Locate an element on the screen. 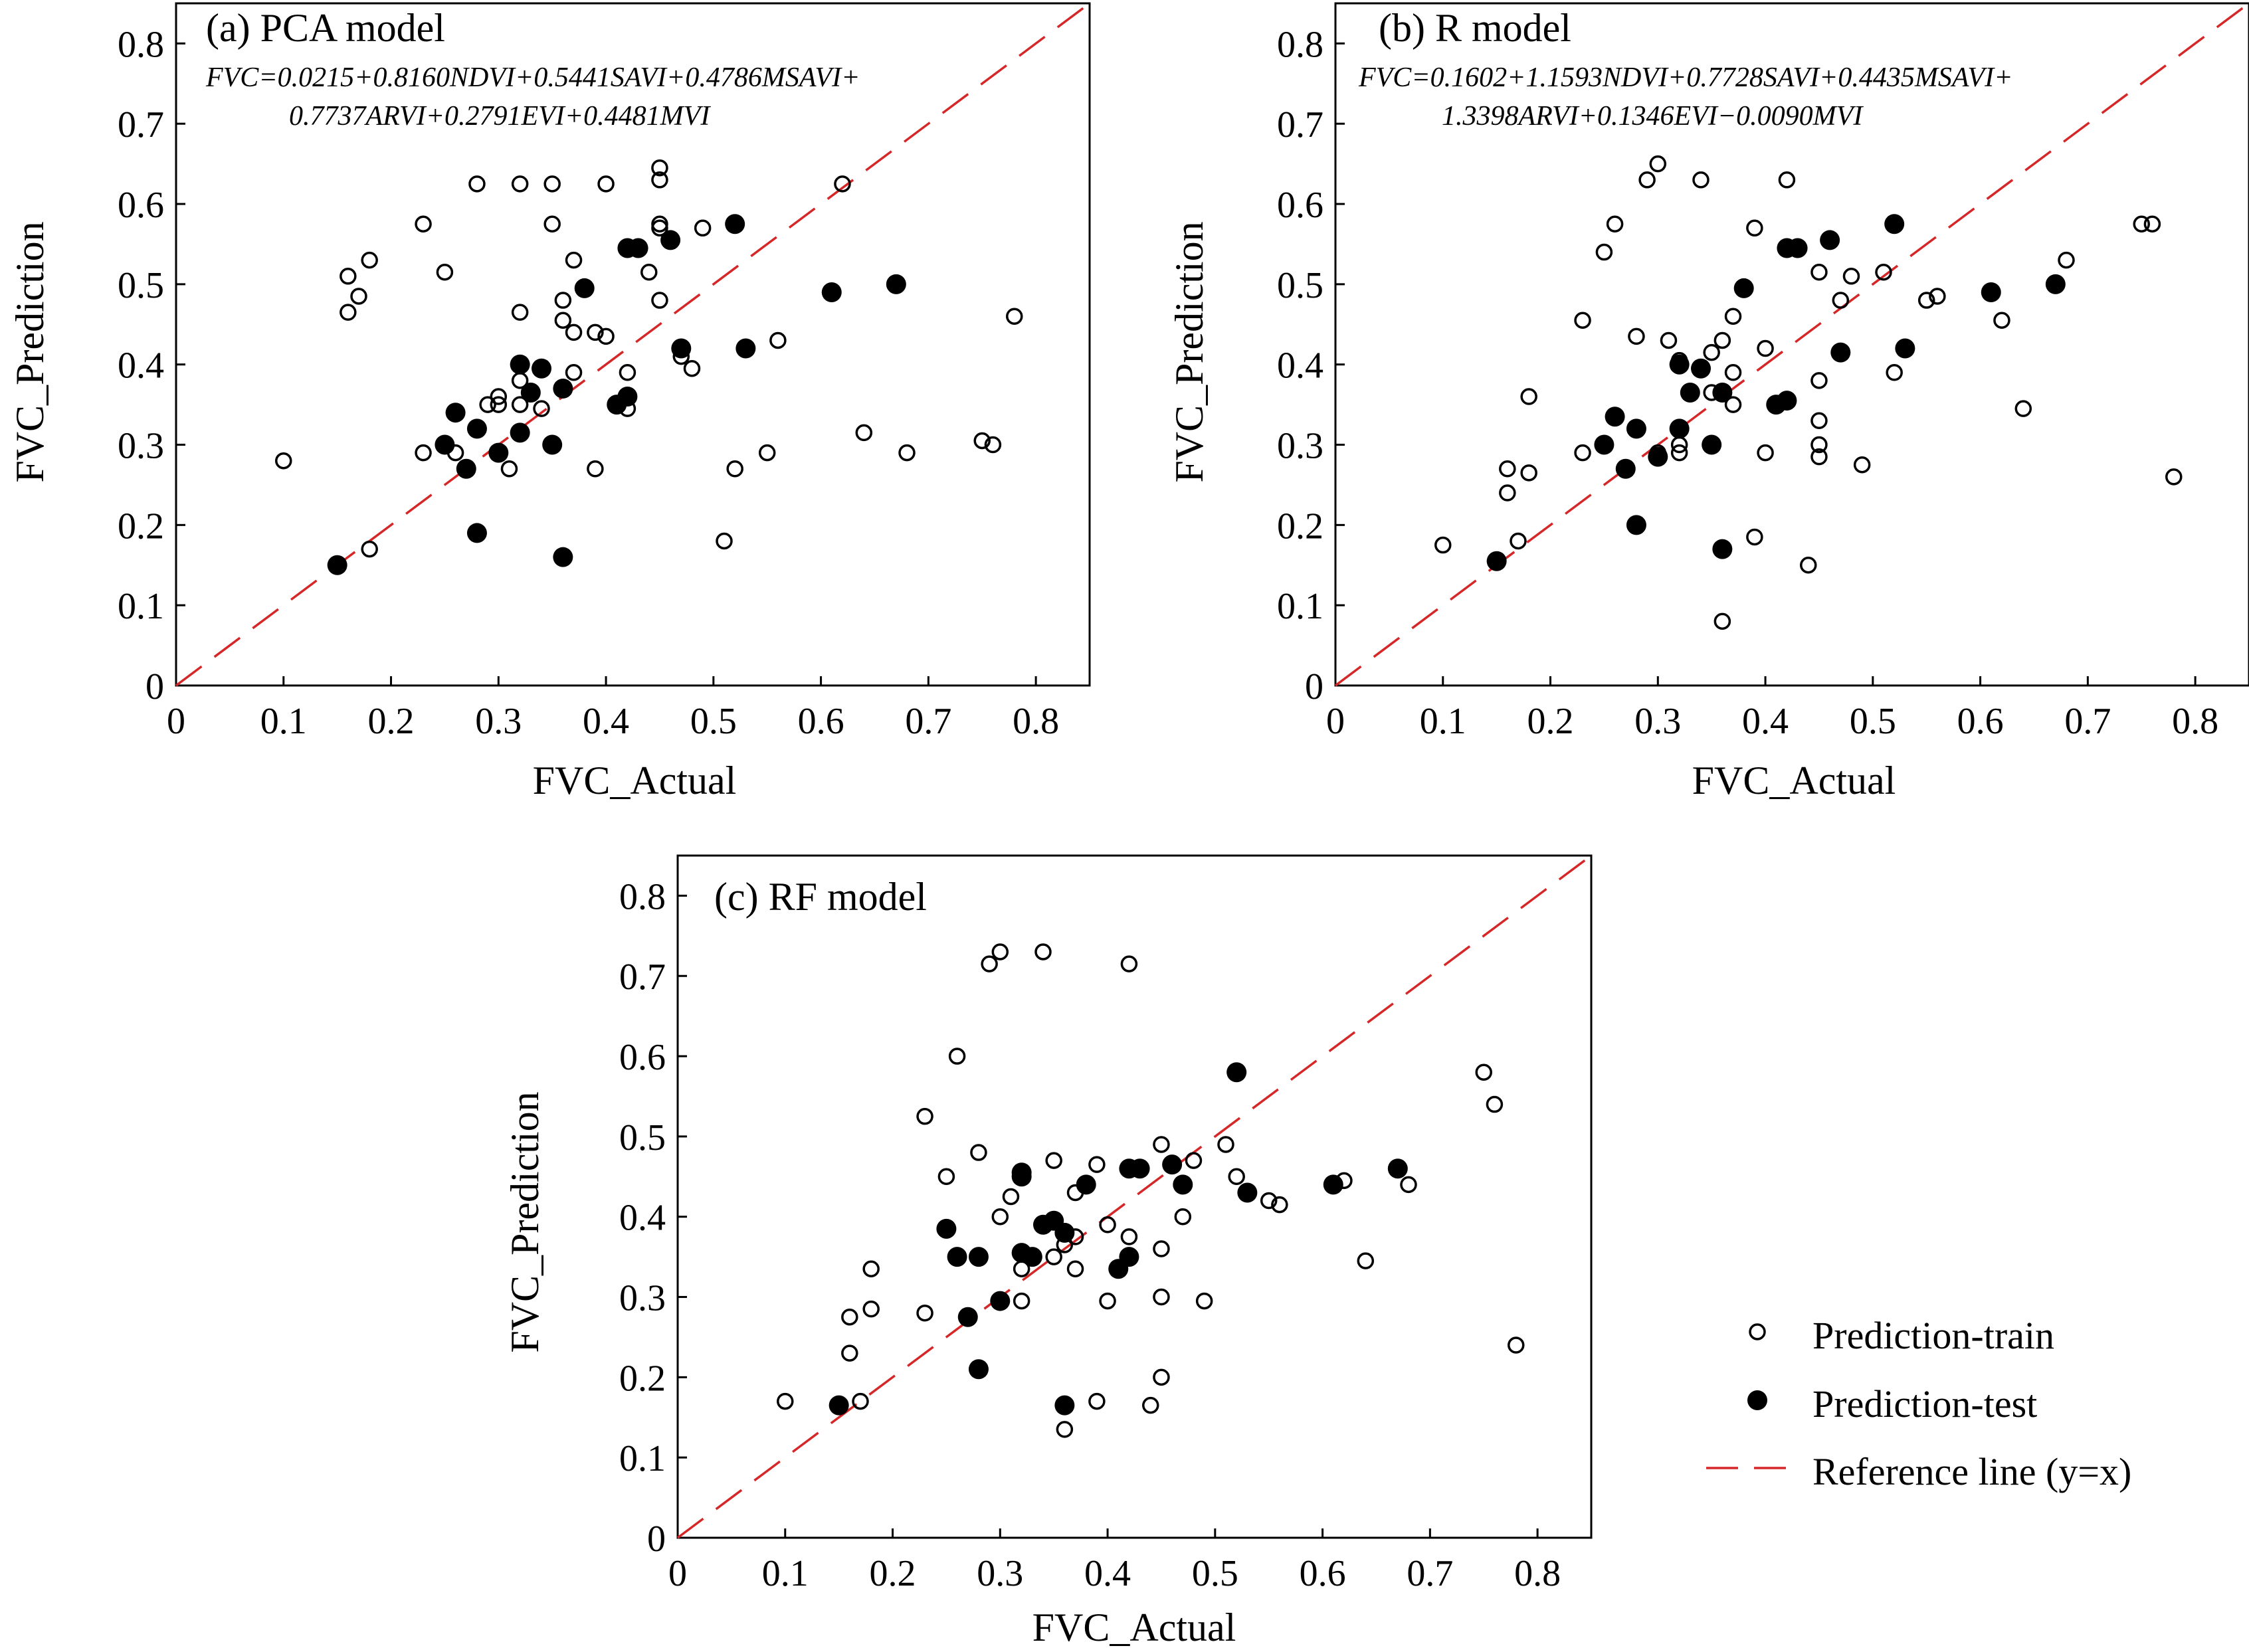 This screenshot has height=1652, width=2249. panel-title: (b) R model is located at coordinates (1475, 28).